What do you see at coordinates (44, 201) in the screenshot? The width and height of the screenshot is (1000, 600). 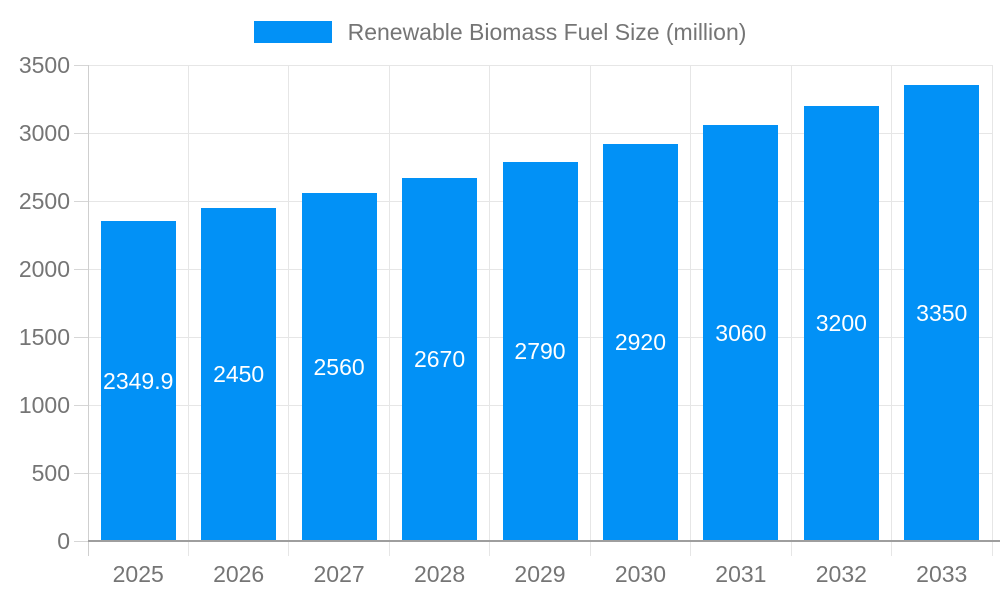 I see `y-tick-label: 2500` at bounding box center [44, 201].